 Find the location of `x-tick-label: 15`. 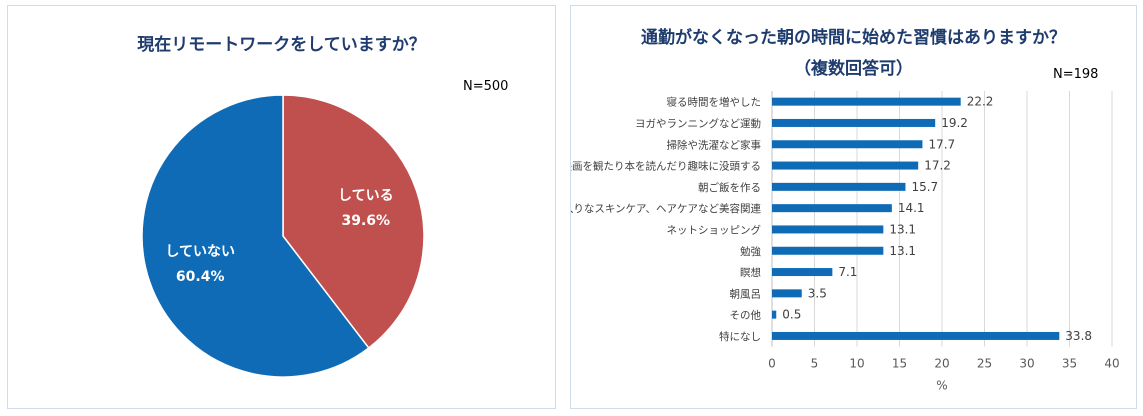

x-tick-label: 15 is located at coordinates (899, 364).